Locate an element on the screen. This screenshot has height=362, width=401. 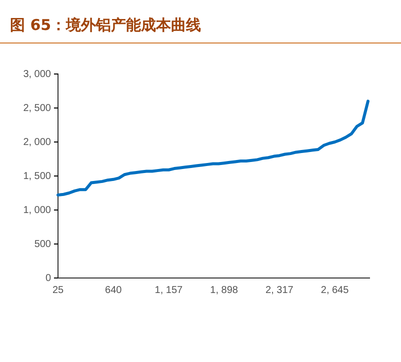
x-tick-label: 1, 157 is located at coordinates (169, 290).